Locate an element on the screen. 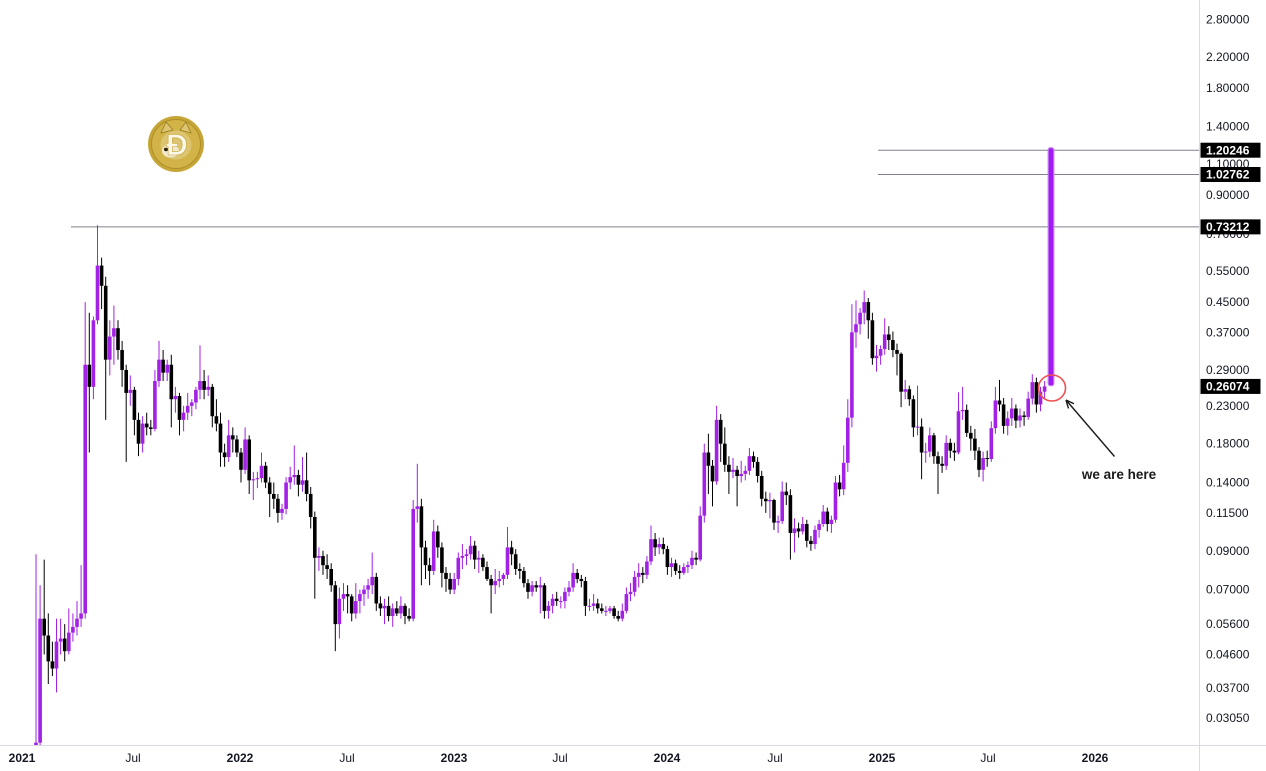 Image resolution: width=1266 pixels, height=771 pixels. we-are-here-annotation: we are here is located at coordinates (1097, 428).